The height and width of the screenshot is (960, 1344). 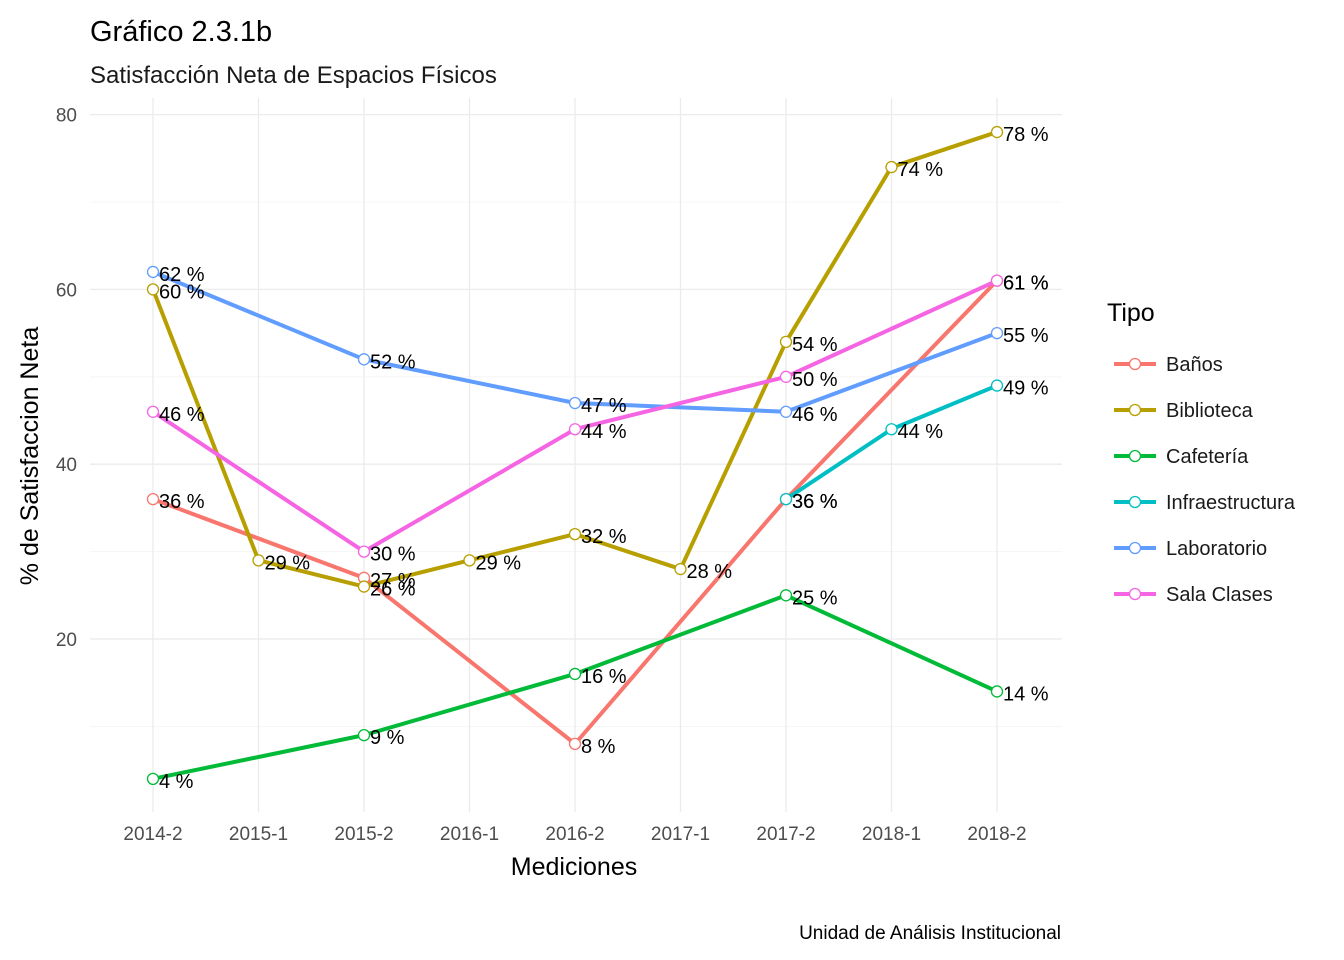 I want to click on data-label: 9 %, so click(x=387, y=738).